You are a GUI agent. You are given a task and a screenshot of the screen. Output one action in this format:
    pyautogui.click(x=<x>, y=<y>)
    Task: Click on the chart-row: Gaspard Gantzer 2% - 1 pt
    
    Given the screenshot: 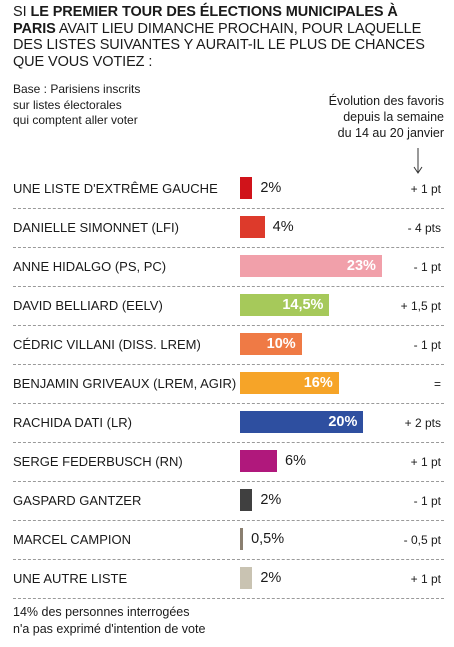 What is the action you would take?
    pyautogui.click(x=227, y=501)
    